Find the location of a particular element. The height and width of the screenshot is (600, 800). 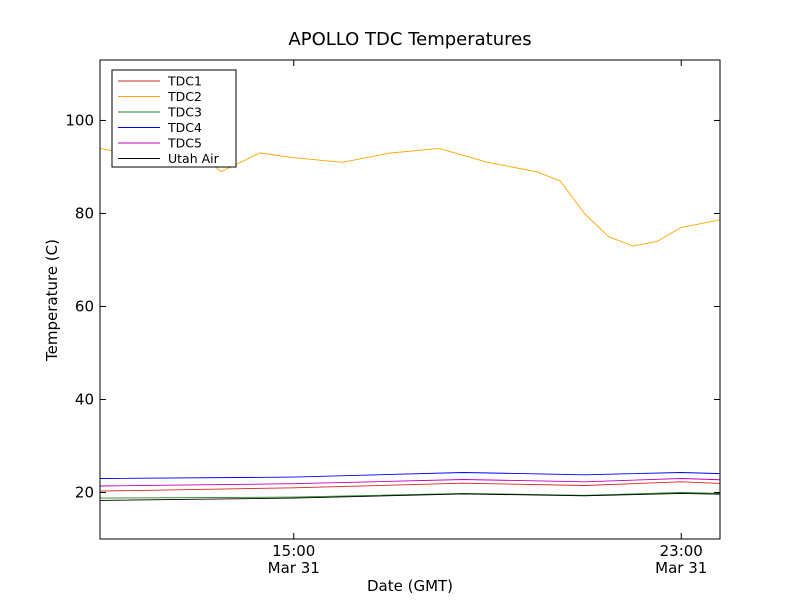

y-tick-label: 80 is located at coordinates (84, 213).